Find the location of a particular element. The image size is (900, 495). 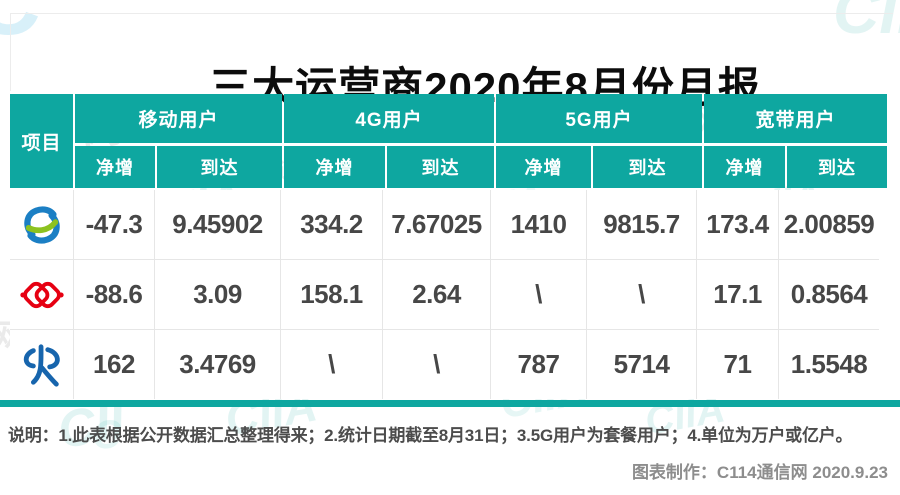

cell-mobile-net: -47.3 is located at coordinates (114, 224).